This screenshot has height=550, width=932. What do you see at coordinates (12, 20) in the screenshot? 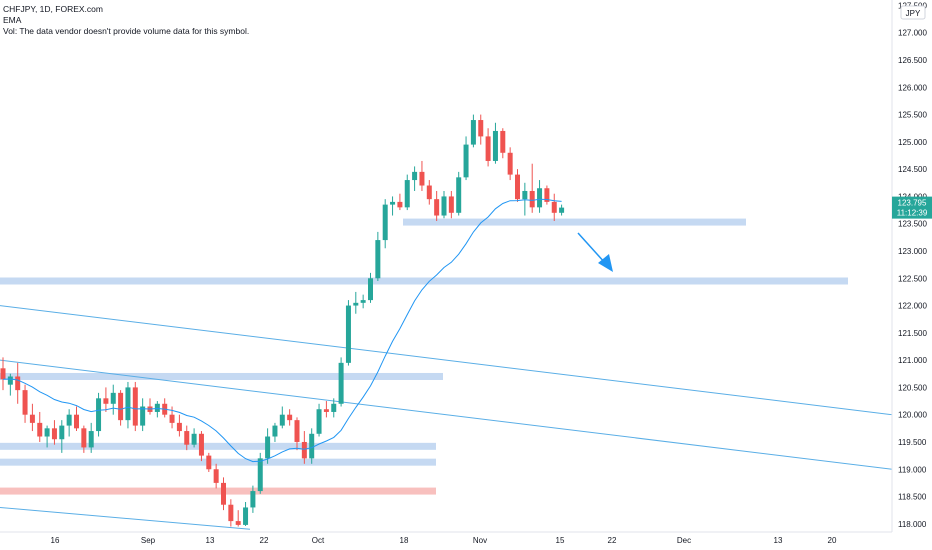
I see `ema-legend-label: EMA` at bounding box center [12, 20].